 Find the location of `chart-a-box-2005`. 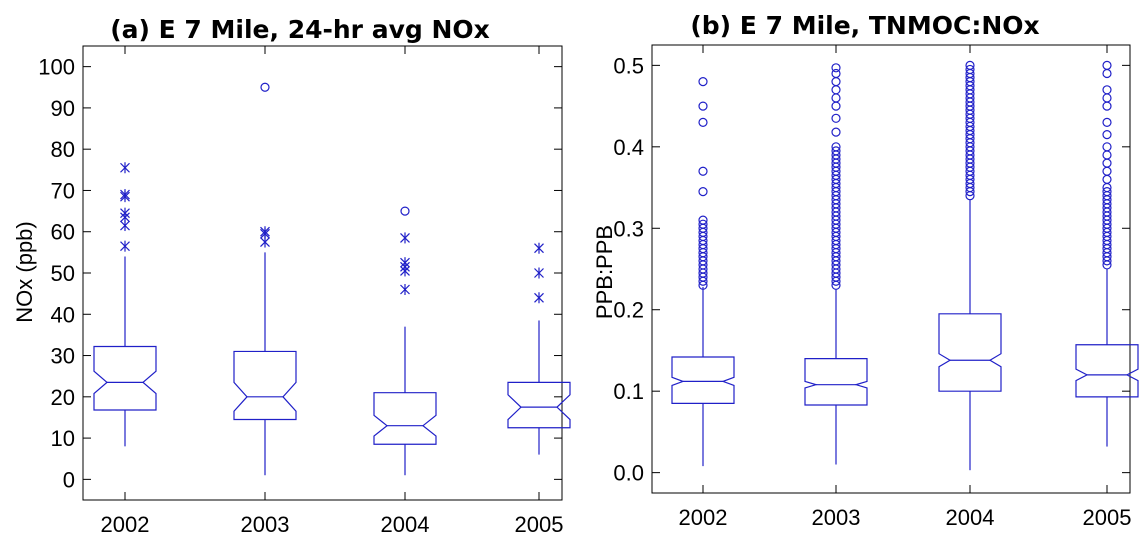

chart-a-box-2005 is located at coordinates (539, 348).